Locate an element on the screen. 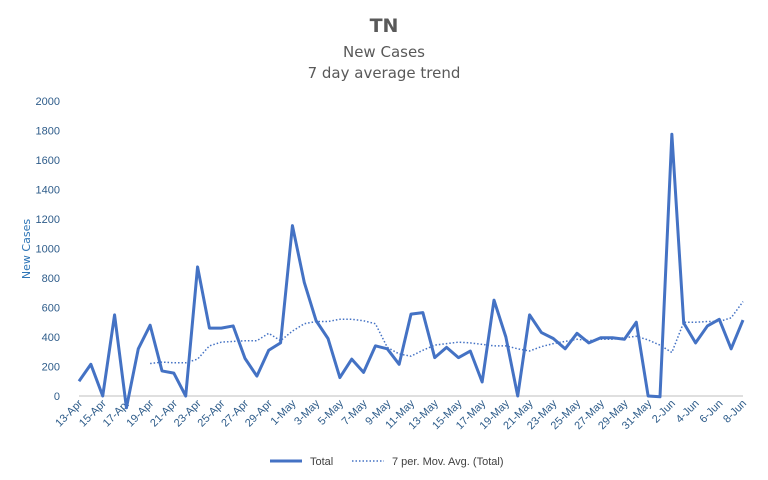 This screenshot has width=768, height=480. chart-subtitle-2: 7 day average trend is located at coordinates (384, 73).